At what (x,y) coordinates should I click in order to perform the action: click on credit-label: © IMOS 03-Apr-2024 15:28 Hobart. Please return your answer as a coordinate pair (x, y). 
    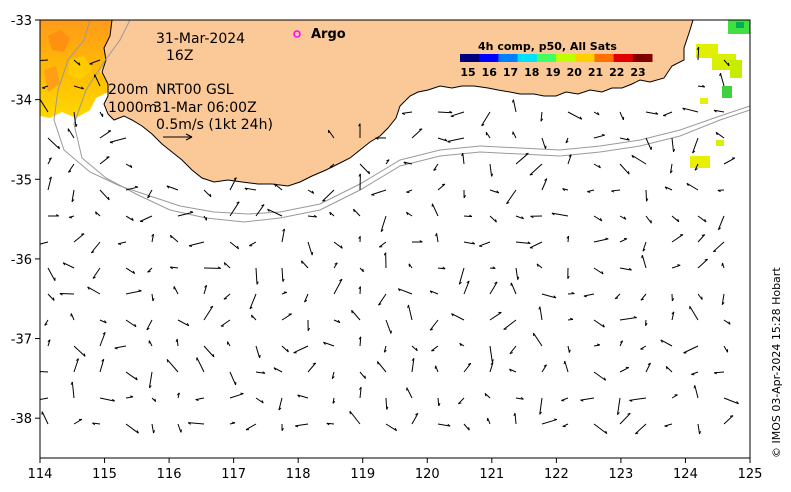
    Looking at the image, I should click on (776, 362).